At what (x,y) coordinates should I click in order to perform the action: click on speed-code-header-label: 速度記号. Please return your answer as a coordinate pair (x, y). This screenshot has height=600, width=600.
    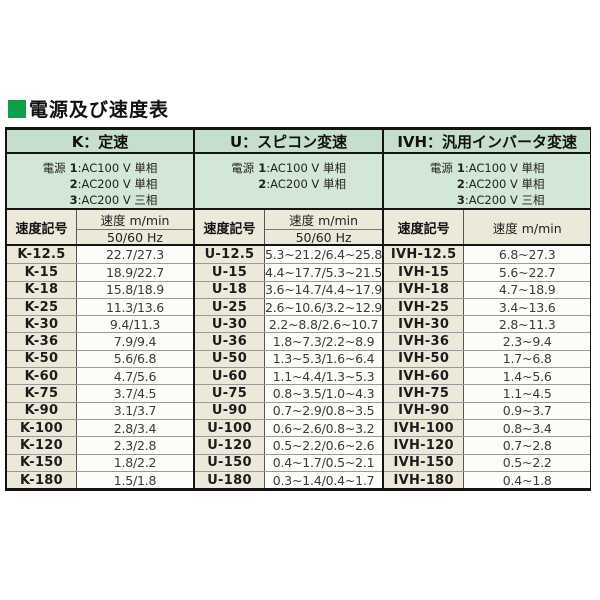
    Looking at the image, I should click on (229, 229).